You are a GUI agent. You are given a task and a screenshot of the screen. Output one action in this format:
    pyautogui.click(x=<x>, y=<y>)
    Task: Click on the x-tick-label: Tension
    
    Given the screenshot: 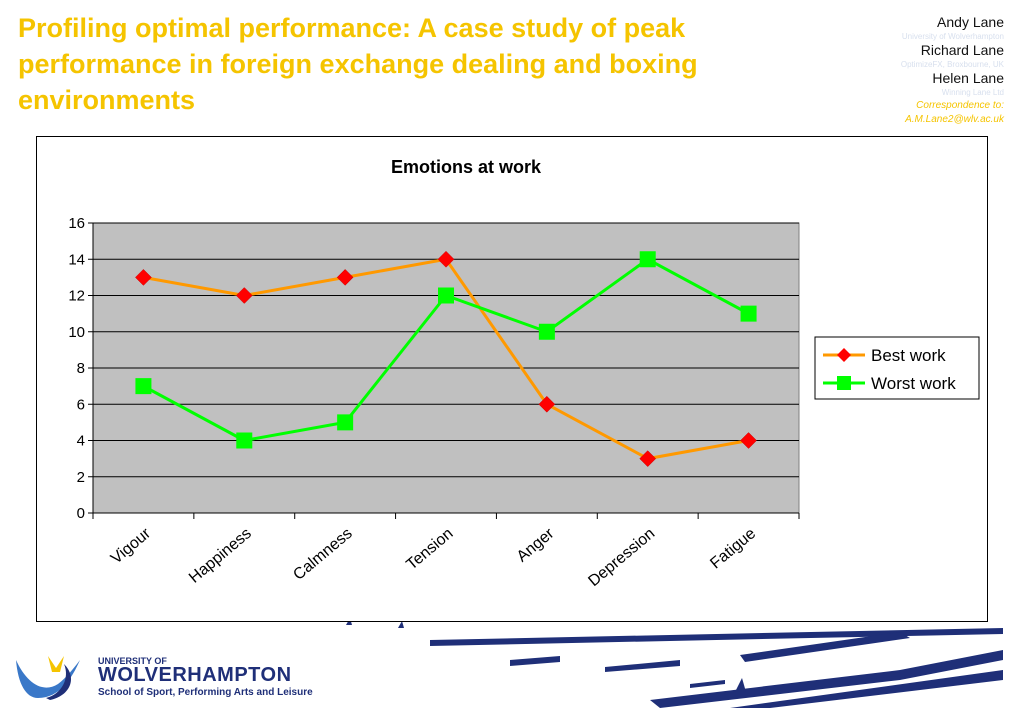 What is the action you would take?
    pyautogui.click(x=429, y=549)
    